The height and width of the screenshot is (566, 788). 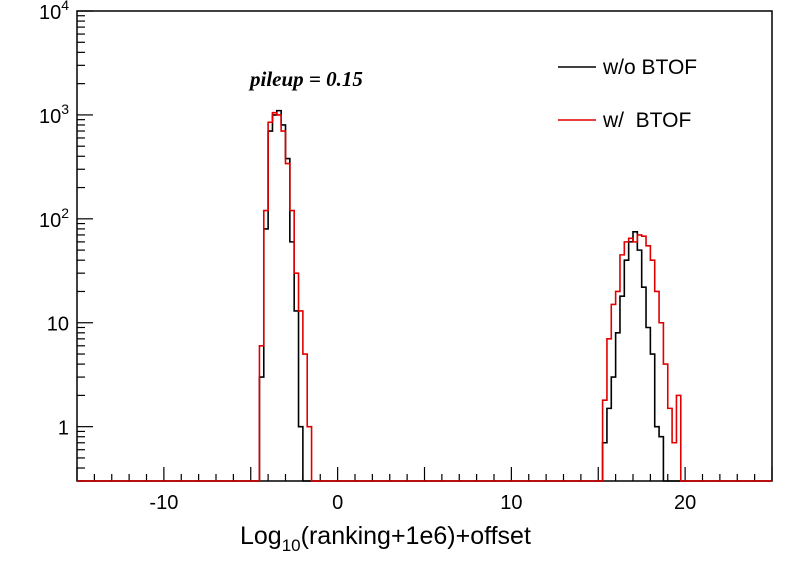 What do you see at coordinates (261, 536) in the screenshot?
I see `x-axis-label-prefix: Log` at bounding box center [261, 536].